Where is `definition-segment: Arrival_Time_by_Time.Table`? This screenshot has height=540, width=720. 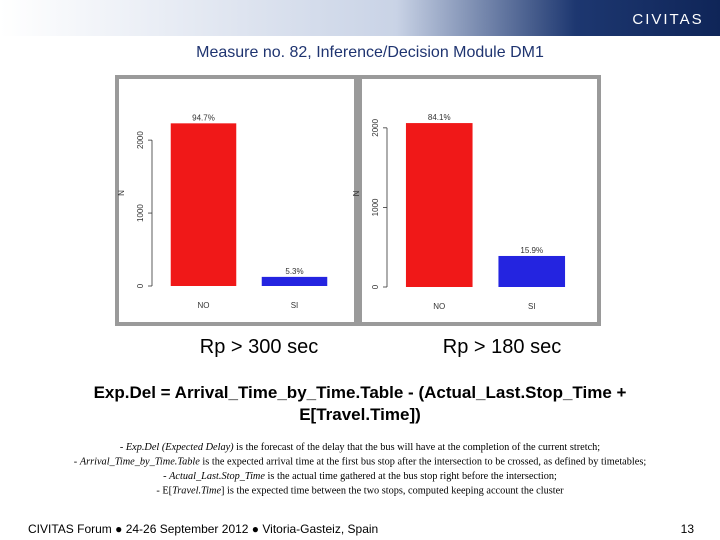
definition-segment: Arrival_Time_by_Time.Table is located at coordinates (139, 462).